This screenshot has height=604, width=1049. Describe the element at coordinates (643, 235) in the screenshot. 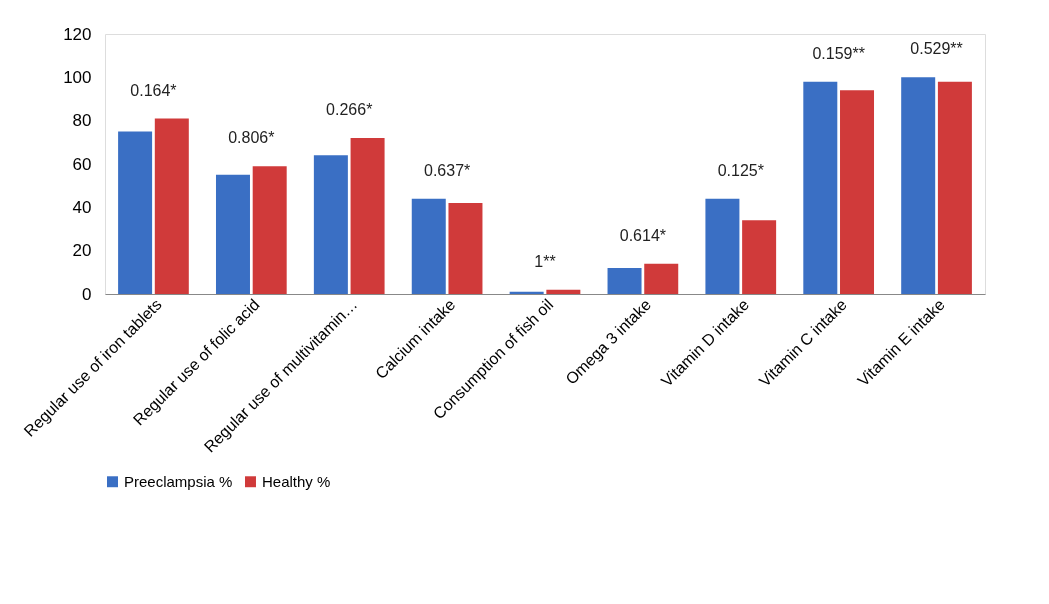

I see `annotation: 0.614*` at that location.